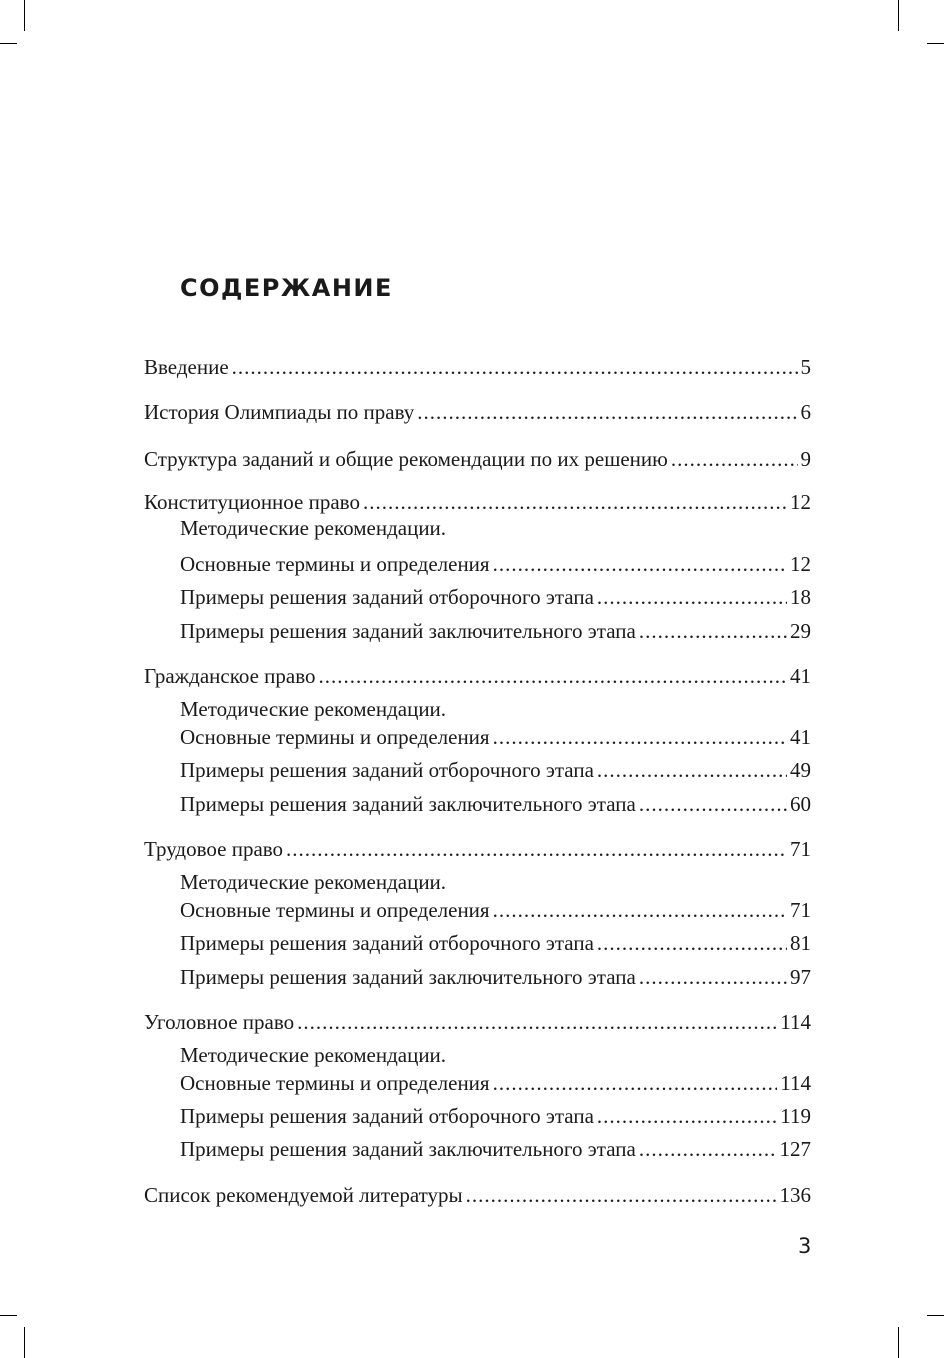 The width and height of the screenshot is (944, 1358). Describe the element at coordinates (800, 597) in the screenshot. I see `entry-page: 18` at that location.